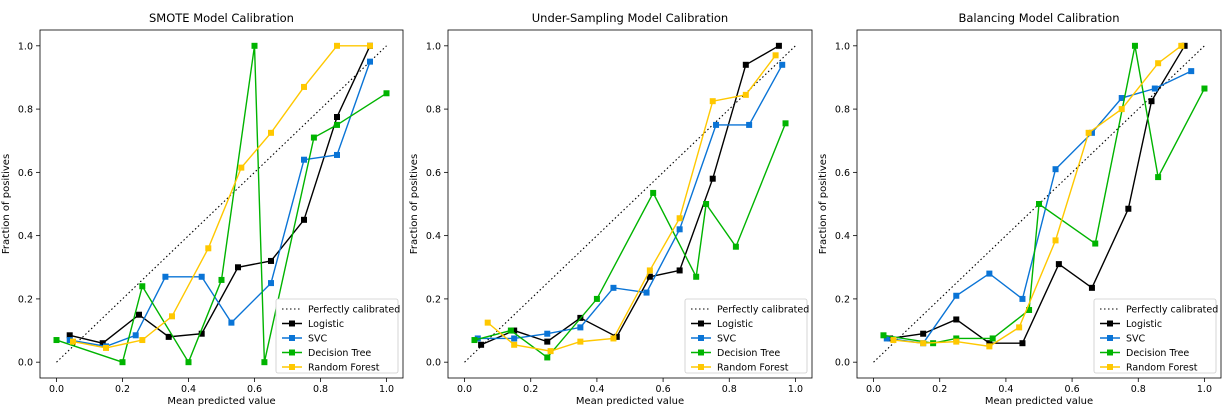 The height and width of the screenshot is (410, 1232). What do you see at coordinates (221, 18) in the screenshot?
I see `chart-title: SMOTE Model Calibration` at bounding box center [221, 18].